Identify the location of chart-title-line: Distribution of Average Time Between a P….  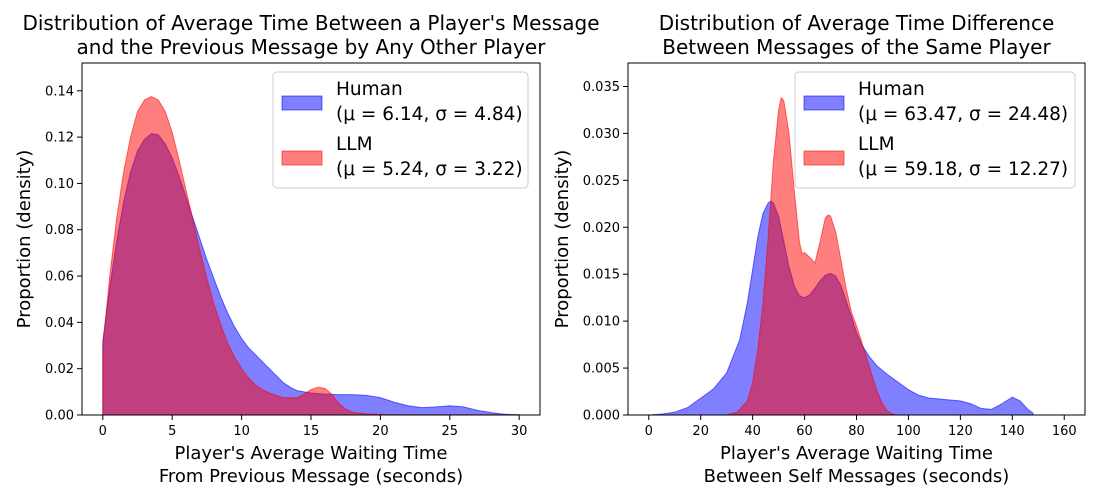
(310, 23).